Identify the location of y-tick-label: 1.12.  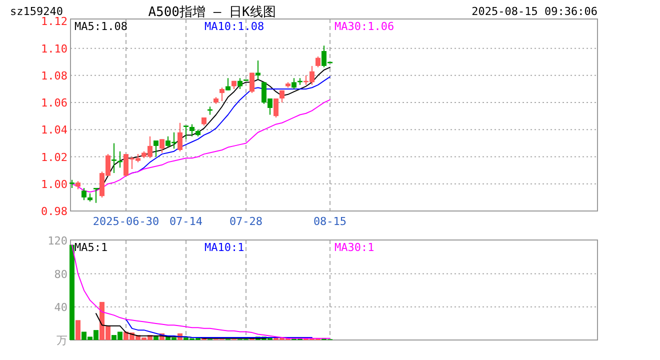
(54, 21).